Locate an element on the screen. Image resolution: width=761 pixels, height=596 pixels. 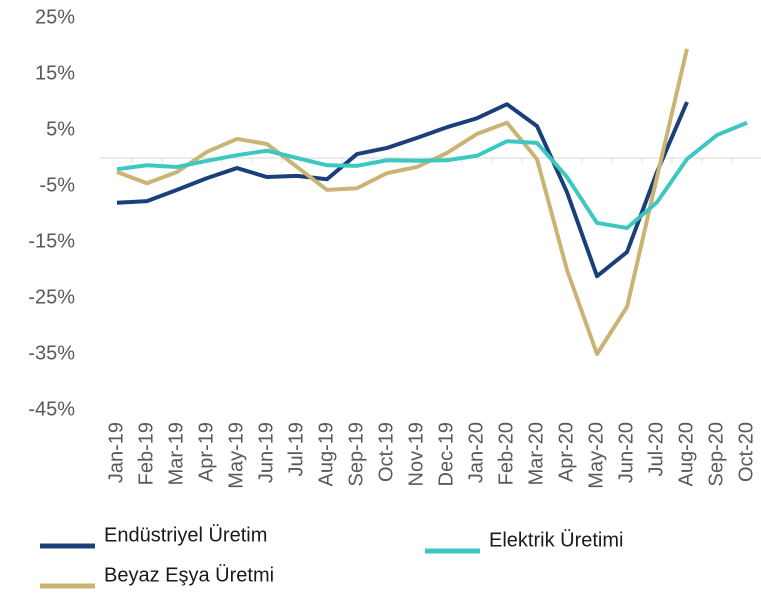
x-tick-label: Jun-19 is located at coordinates (266, 452).